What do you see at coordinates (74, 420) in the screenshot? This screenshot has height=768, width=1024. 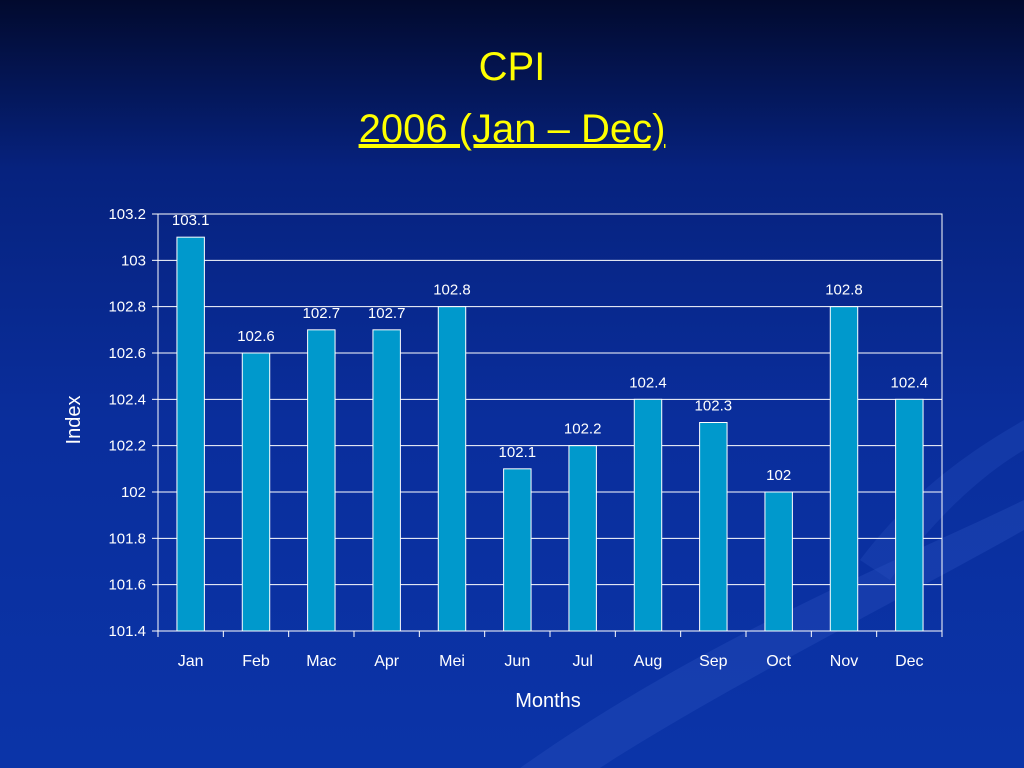 I see `y-axis-label: Index` at bounding box center [74, 420].